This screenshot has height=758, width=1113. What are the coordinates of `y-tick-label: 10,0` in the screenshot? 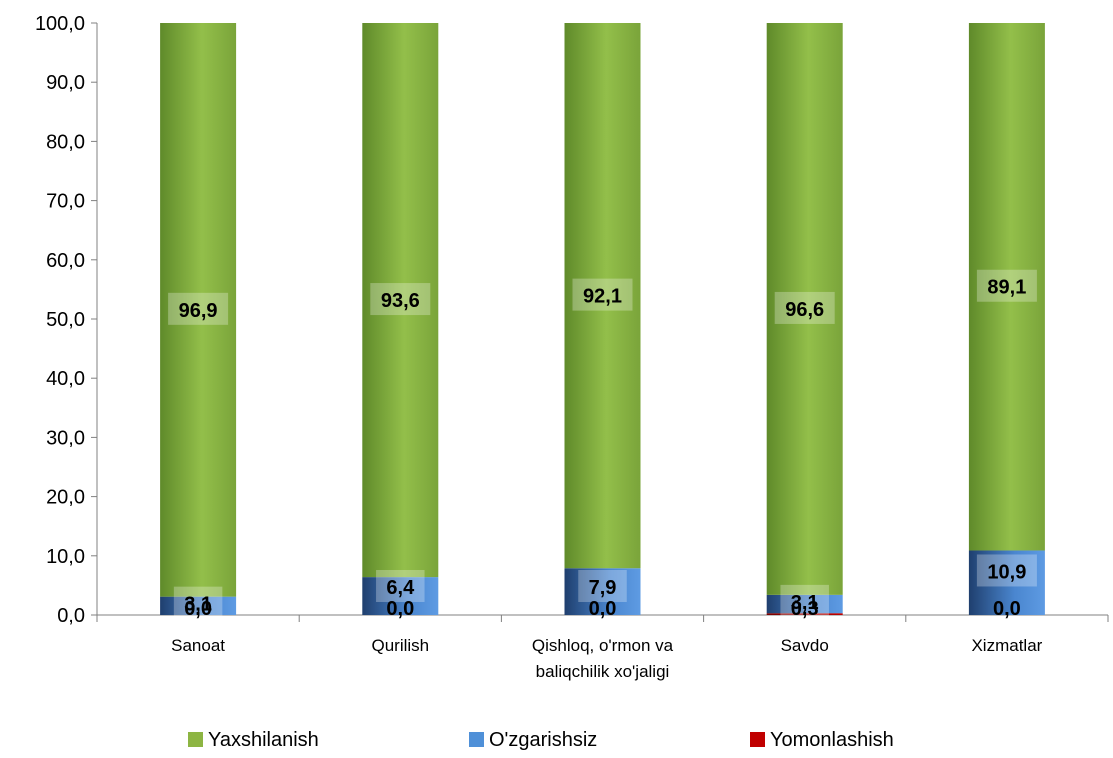 It's located at (65, 557).